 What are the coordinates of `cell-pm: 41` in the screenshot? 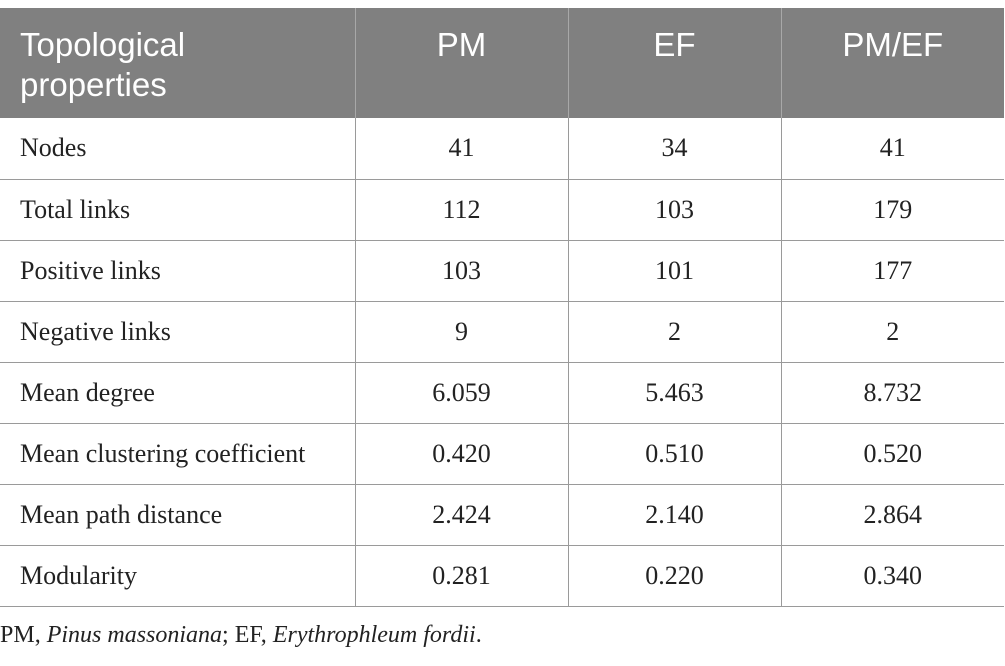 It's located at (461, 148).